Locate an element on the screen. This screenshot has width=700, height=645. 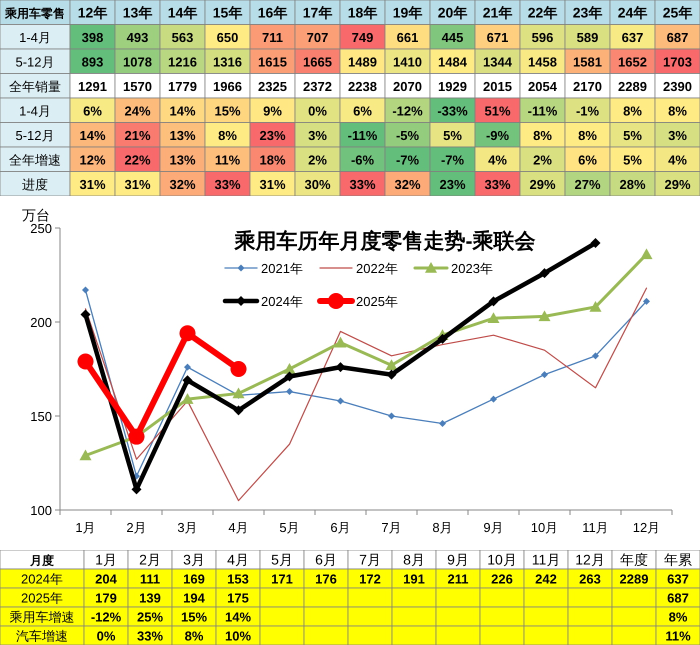
data-label: 445 is located at coordinates (453, 37).